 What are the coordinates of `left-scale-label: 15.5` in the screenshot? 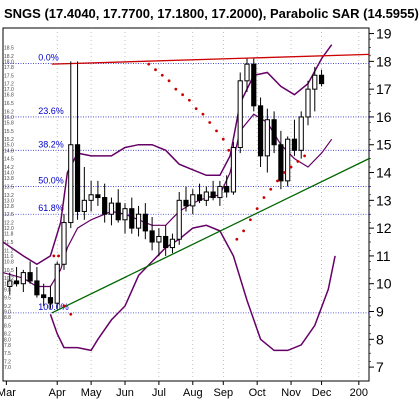 It's located at (9, 132).